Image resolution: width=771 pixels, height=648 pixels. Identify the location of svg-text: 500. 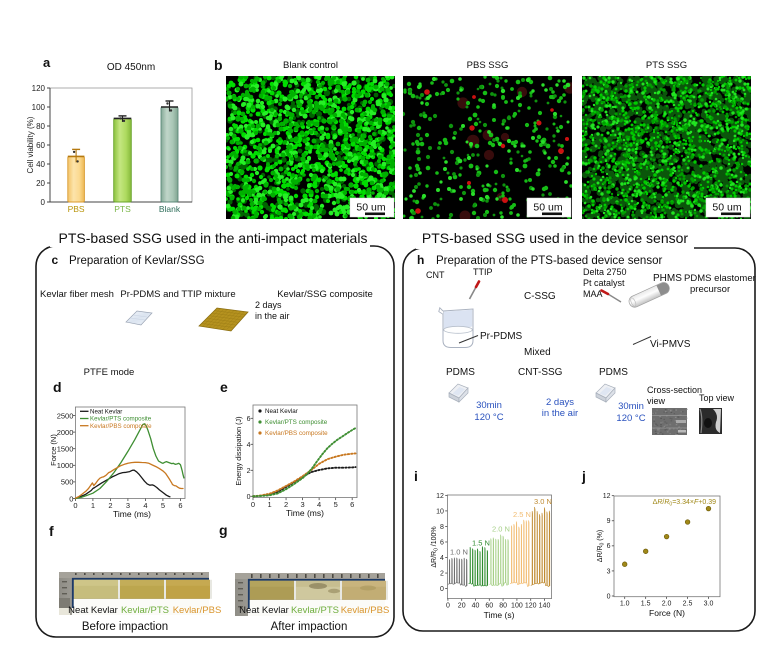
(67, 482).